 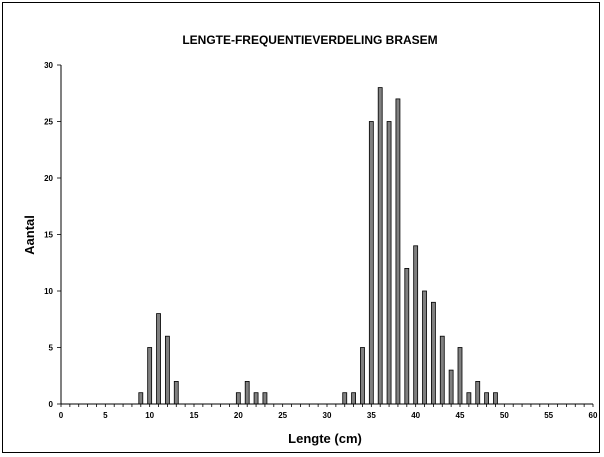 What do you see at coordinates (105, 415) in the screenshot?
I see `x-tick-label-5: 5` at bounding box center [105, 415].